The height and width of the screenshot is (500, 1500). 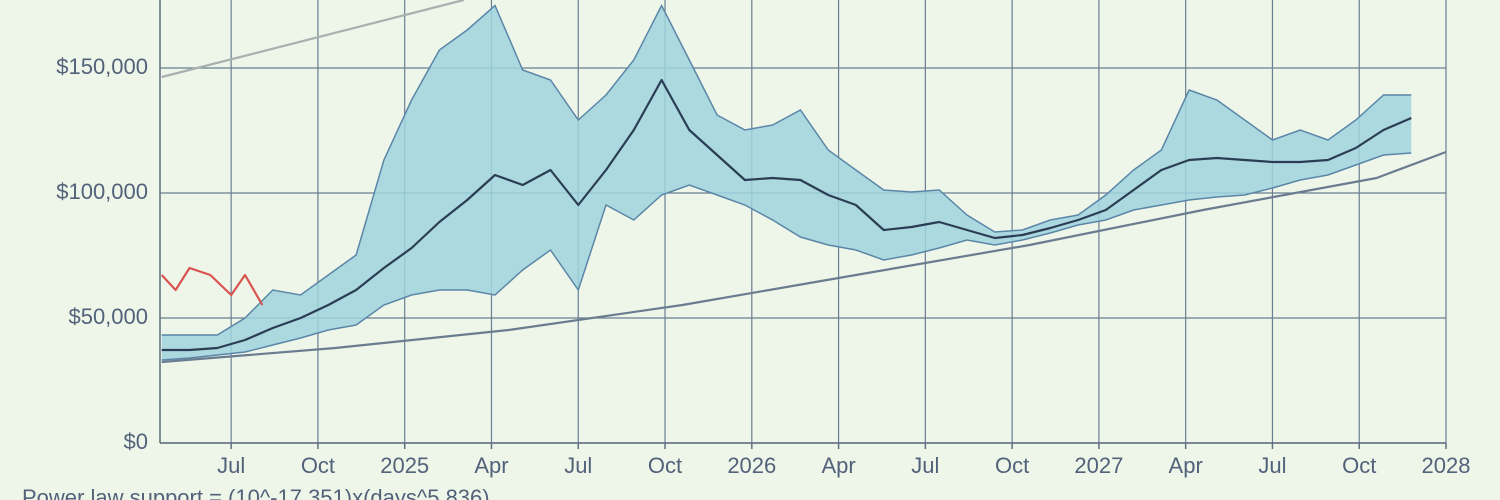 What do you see at coordinates (1446, 465) in the screenshot?
I see `x-tick-label: 2028` at bounding box center [1446, 465].